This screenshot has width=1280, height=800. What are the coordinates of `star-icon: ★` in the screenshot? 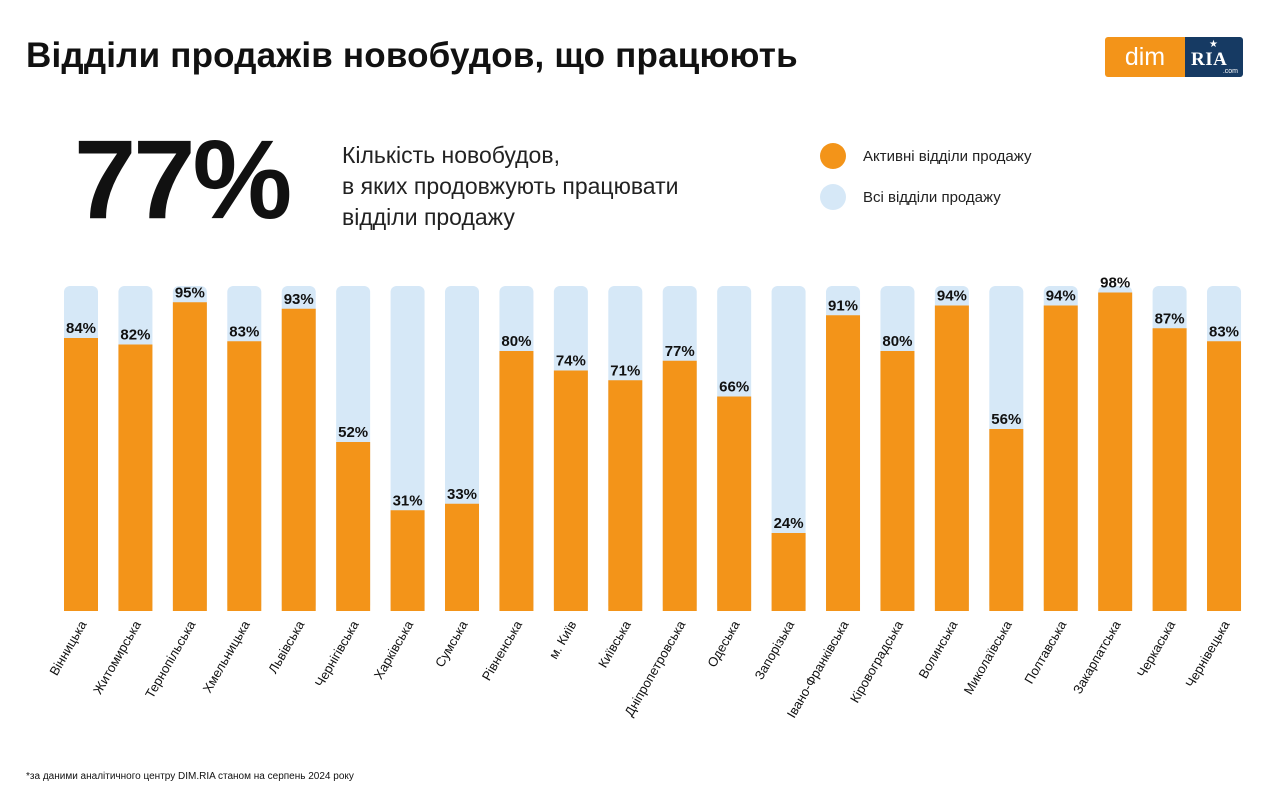 It's located at (1213, 44).